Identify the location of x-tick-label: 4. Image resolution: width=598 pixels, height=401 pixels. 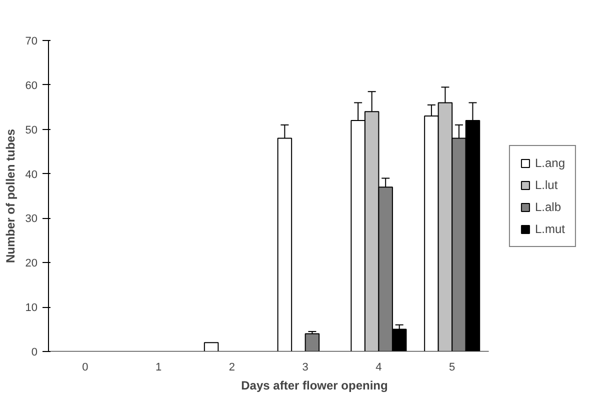
(379, 368).